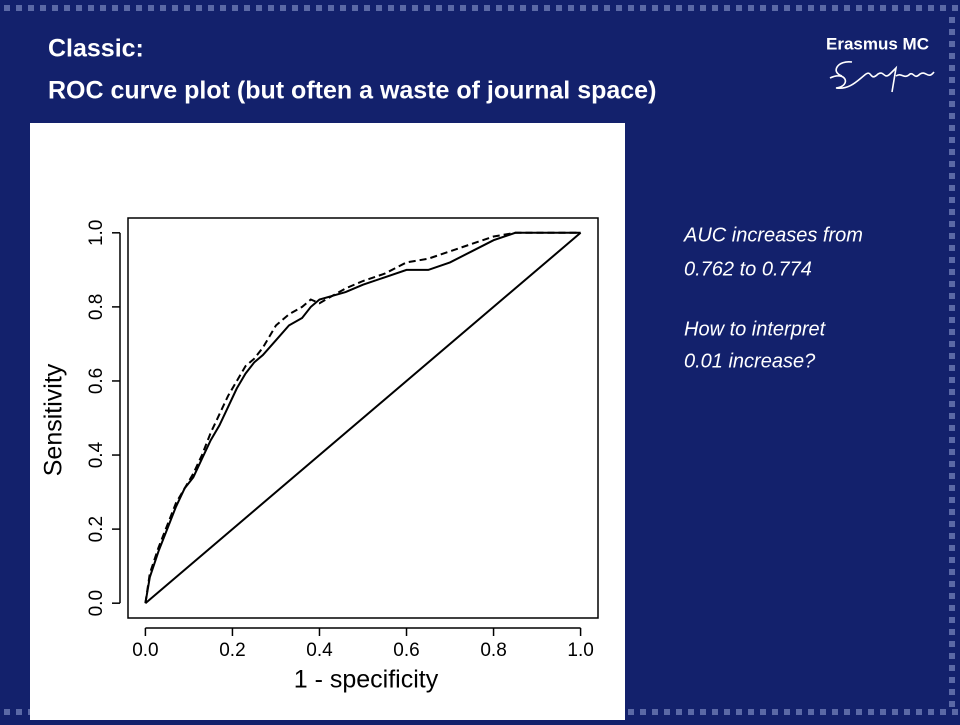 This screenshot has height=725, width=960. Describe the element at coordinates (96, 603) in the screenshot. I see `y-tick-label: 0.0` at that location.